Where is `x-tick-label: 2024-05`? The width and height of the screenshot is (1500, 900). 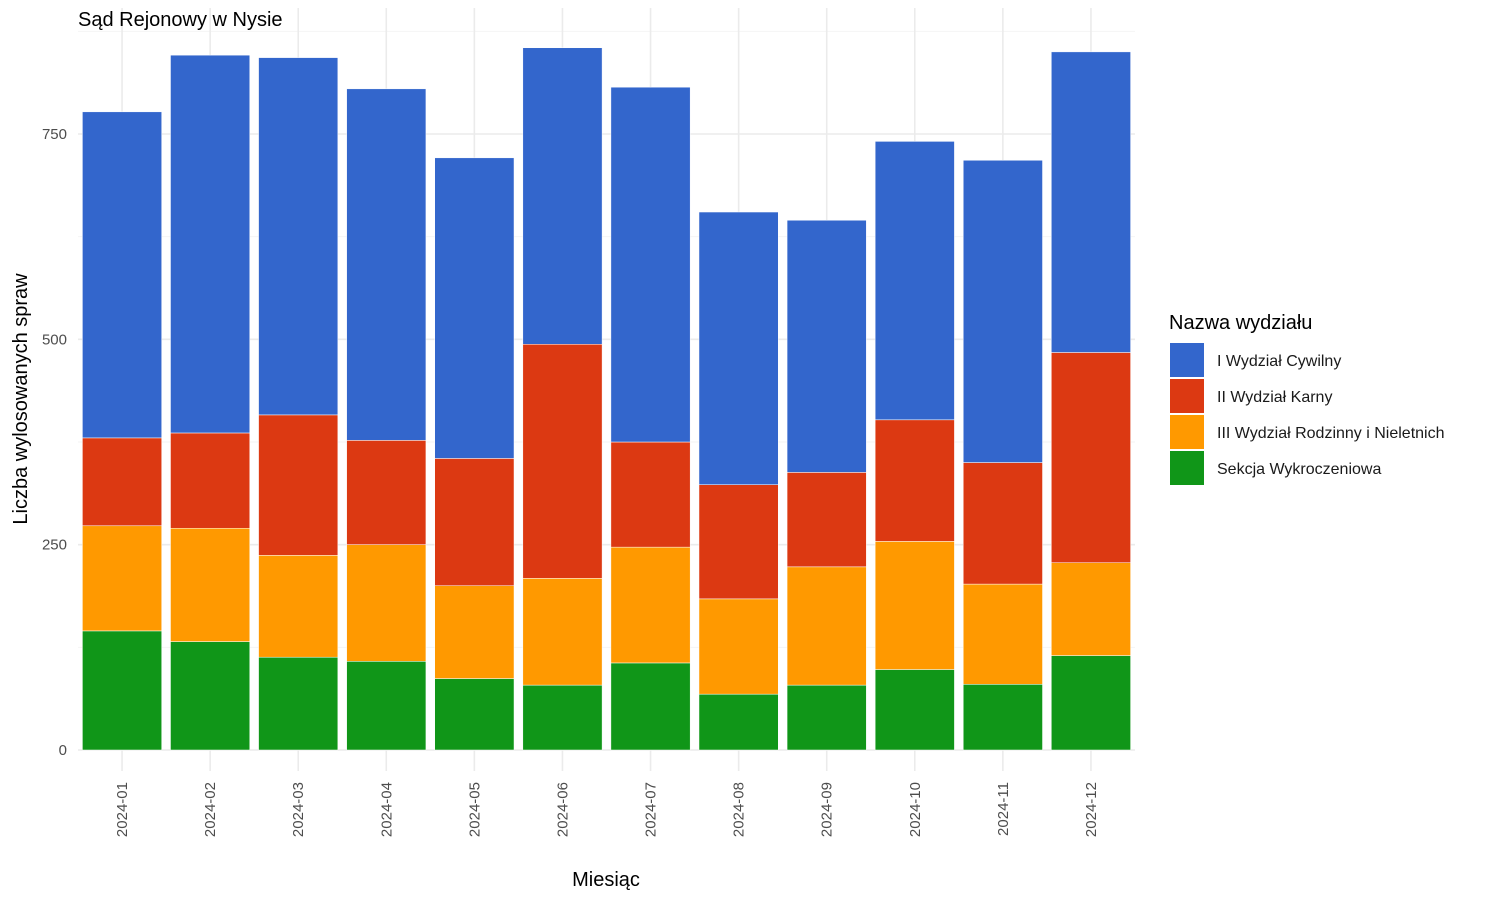 x-tick-label: 2024-05 is located at coordinates (474, 809).